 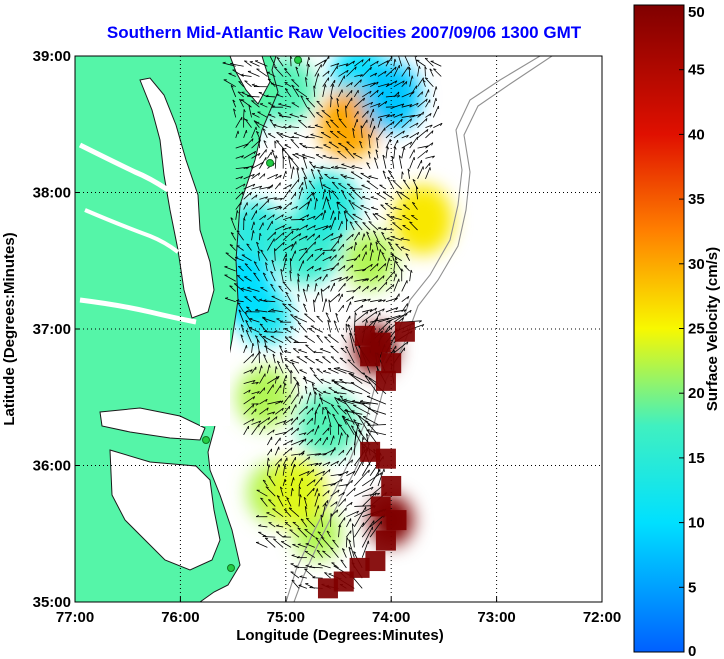 I want to click on heatmap-cell, so click(x=385, y=380).